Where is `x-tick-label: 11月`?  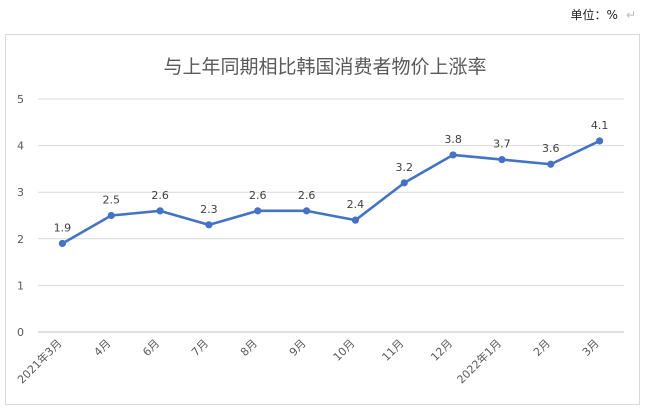 x-tick-label: 11月 is located at coordinates (393, 350).